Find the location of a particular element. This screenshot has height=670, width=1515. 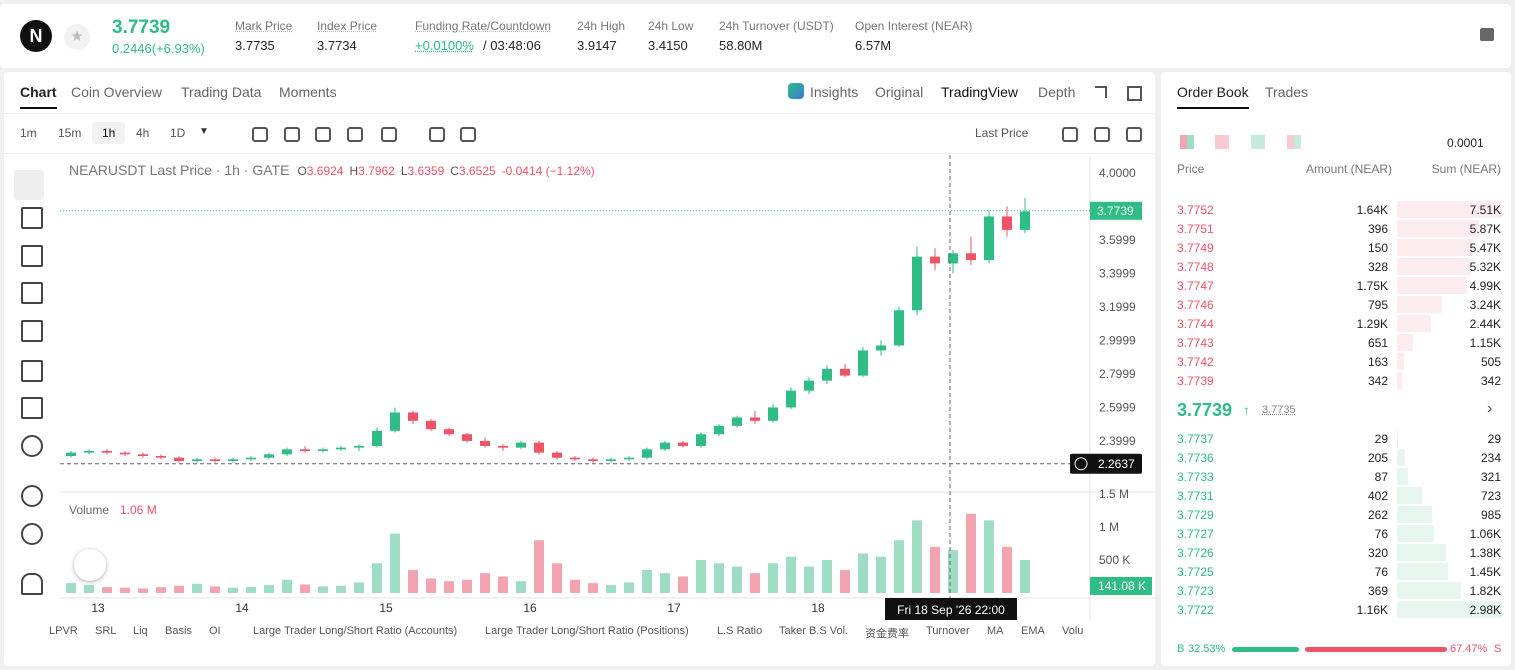

indicator: L.S Ratio is located at coordinates (740, 631).